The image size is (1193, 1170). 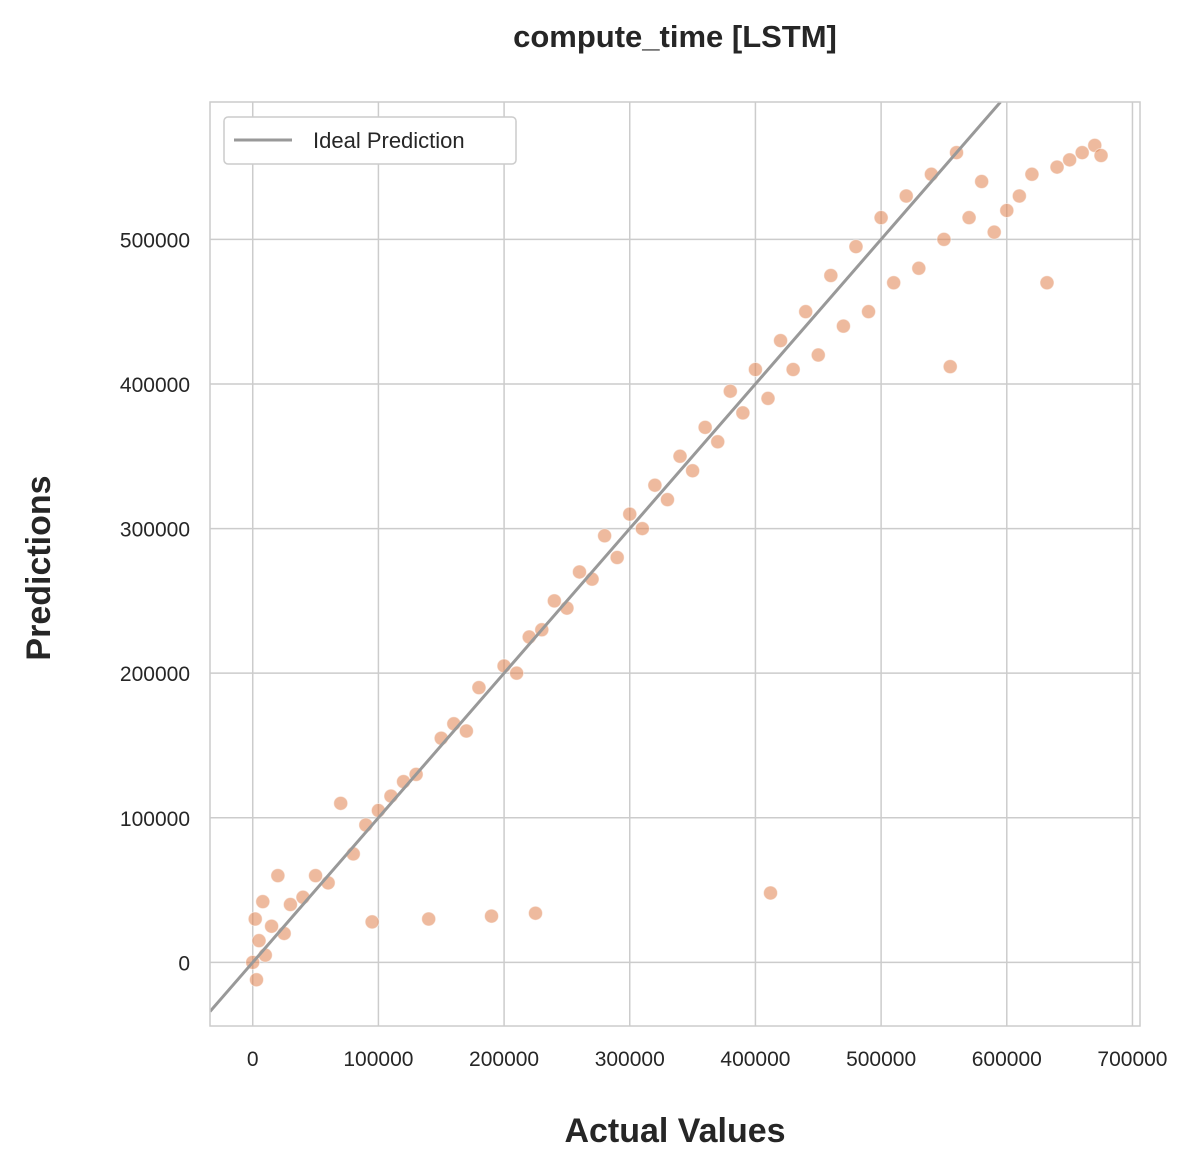 I want to click on chart-title: compute_time [LSTM], so click(x=675, y=36).